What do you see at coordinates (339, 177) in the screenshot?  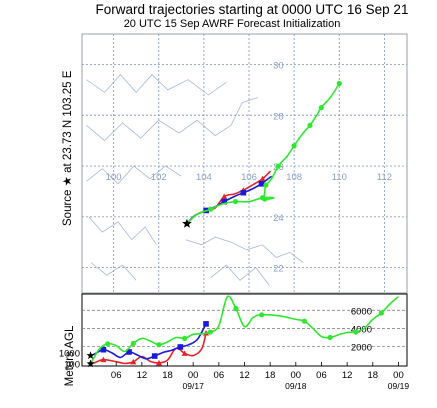 I see `longitude-tick-label: 110` at bounding box center [339, 177].